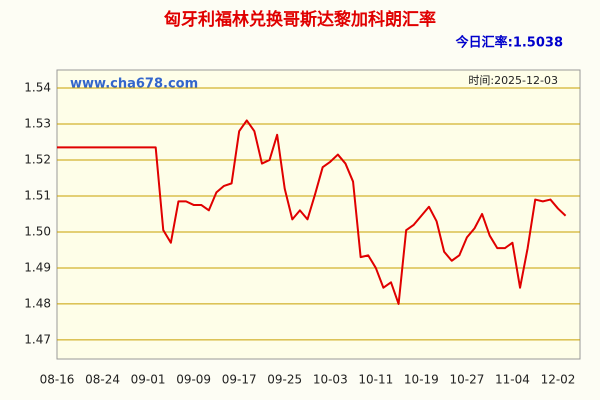  I want to click on x-tick-label: 09-01, so click(148, 380).